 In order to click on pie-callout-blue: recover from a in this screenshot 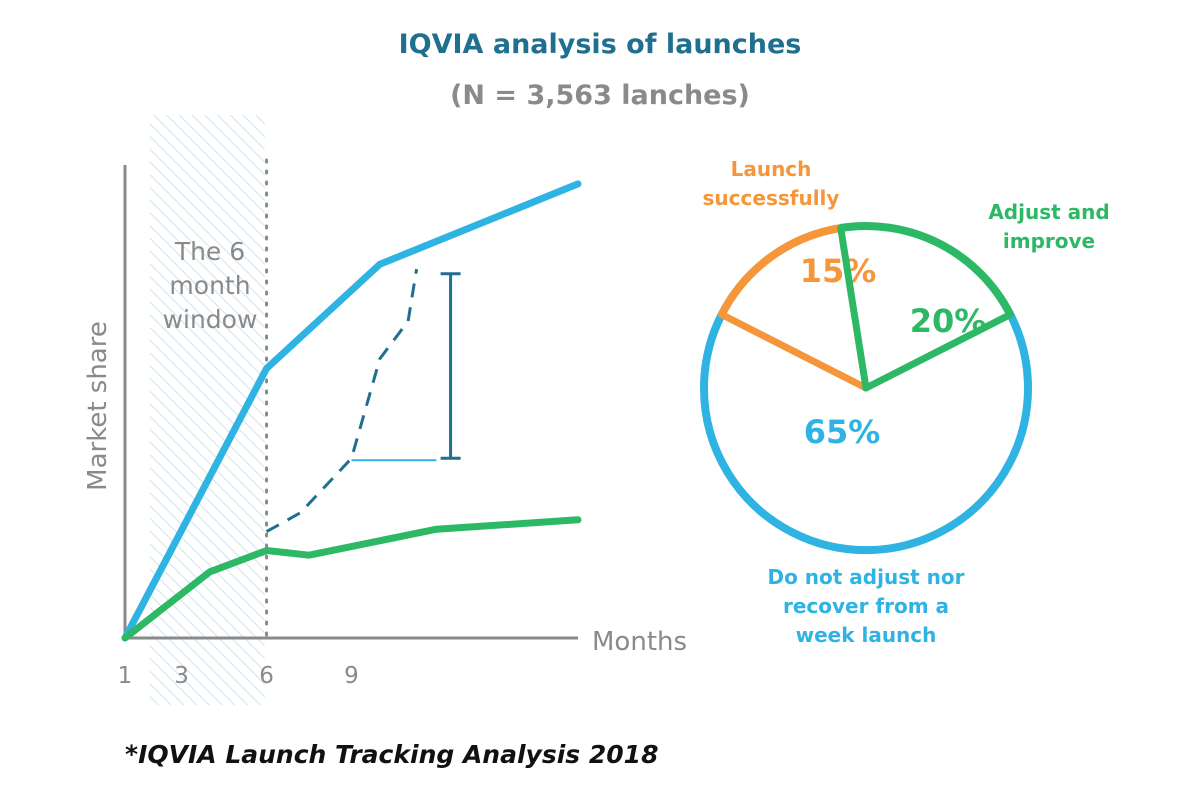, I will do `click(866, 606)`.